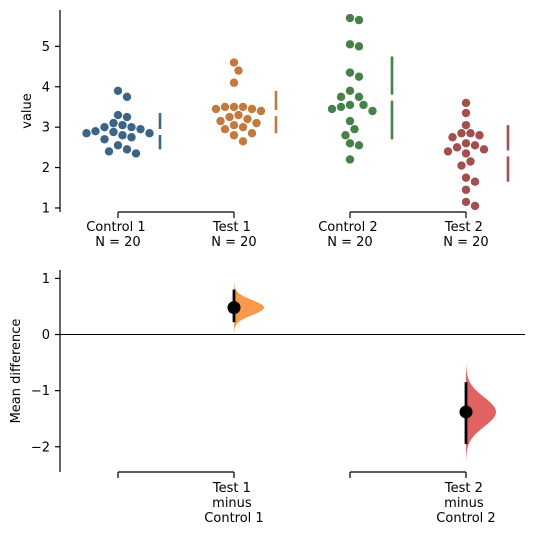 The width and height of the screenshot is (534, 538). I want to click on bottom-y-tick-label: 1, so click(46, 279).